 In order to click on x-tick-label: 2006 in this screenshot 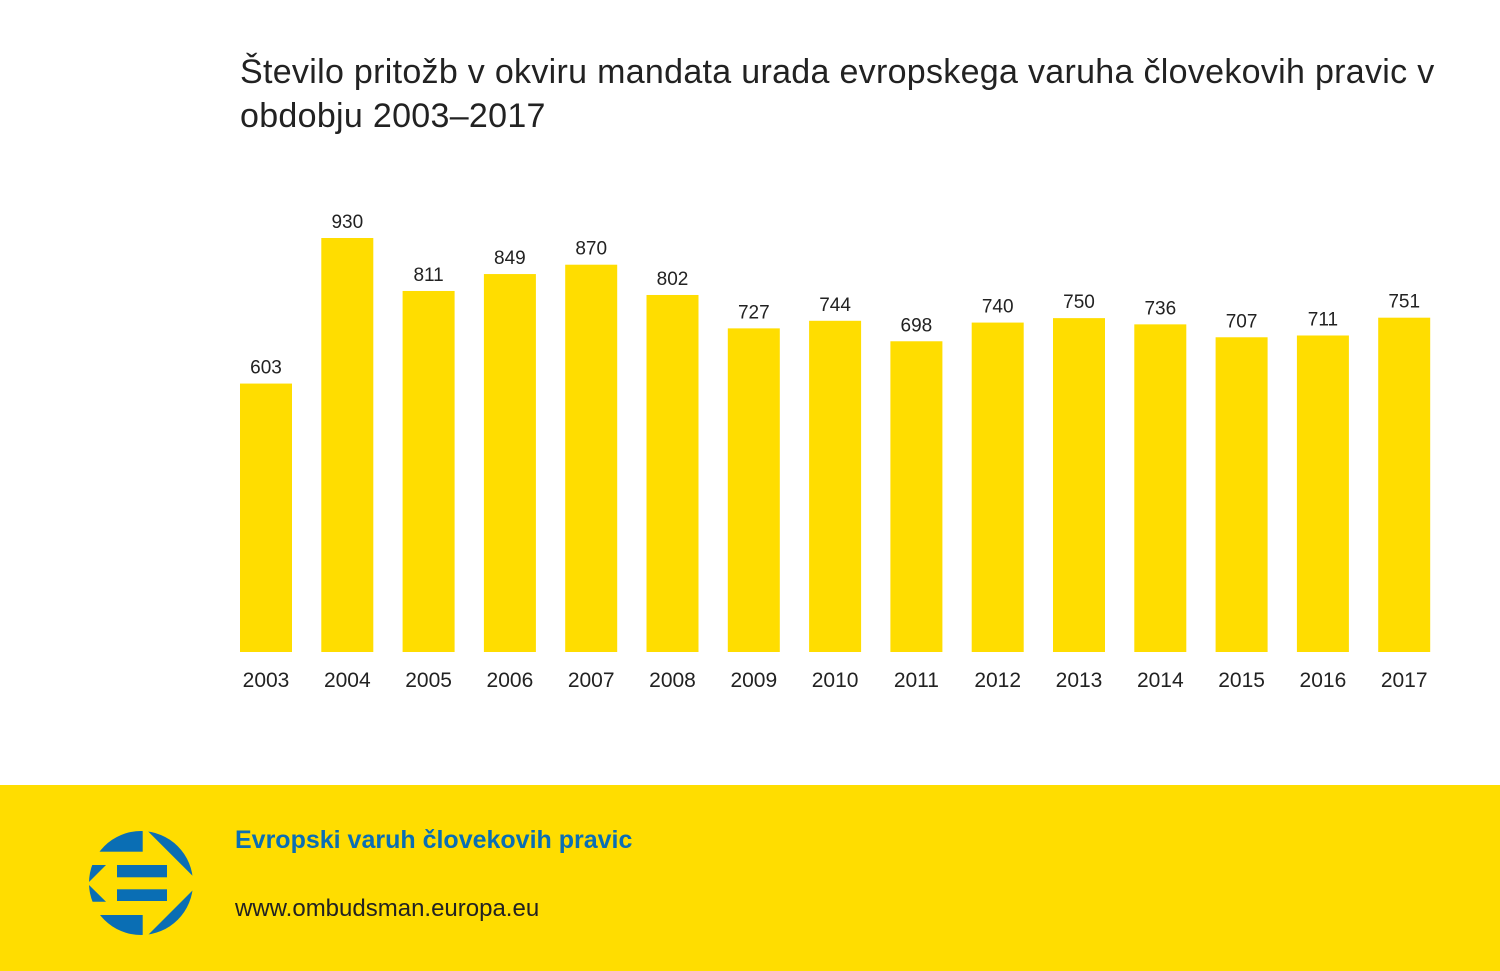, I will do `click(510, 680)`.